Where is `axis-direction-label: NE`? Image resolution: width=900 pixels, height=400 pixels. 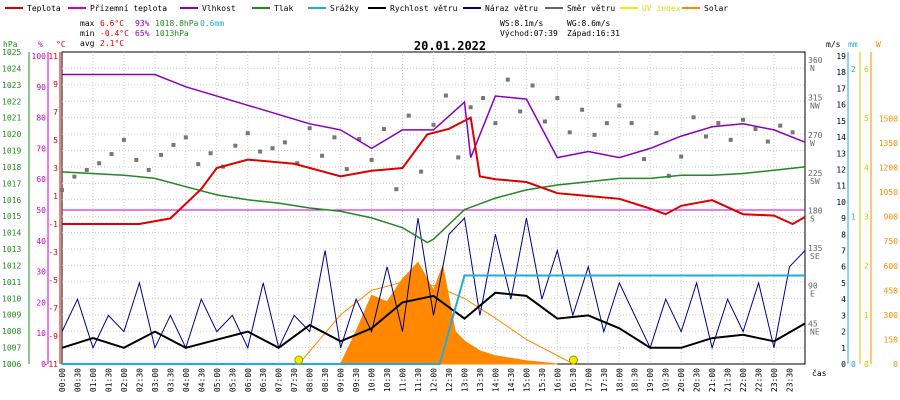 axis-direction-label: NE is located at coordinates (815, 331).